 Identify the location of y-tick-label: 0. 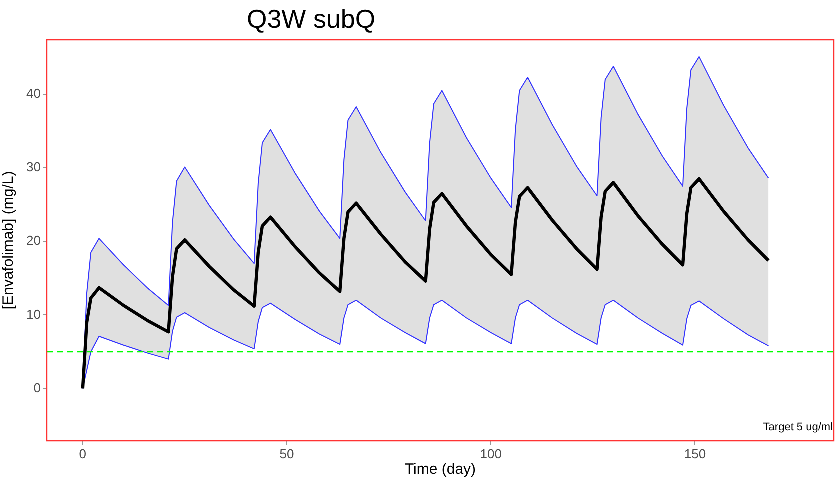
(37, 388).